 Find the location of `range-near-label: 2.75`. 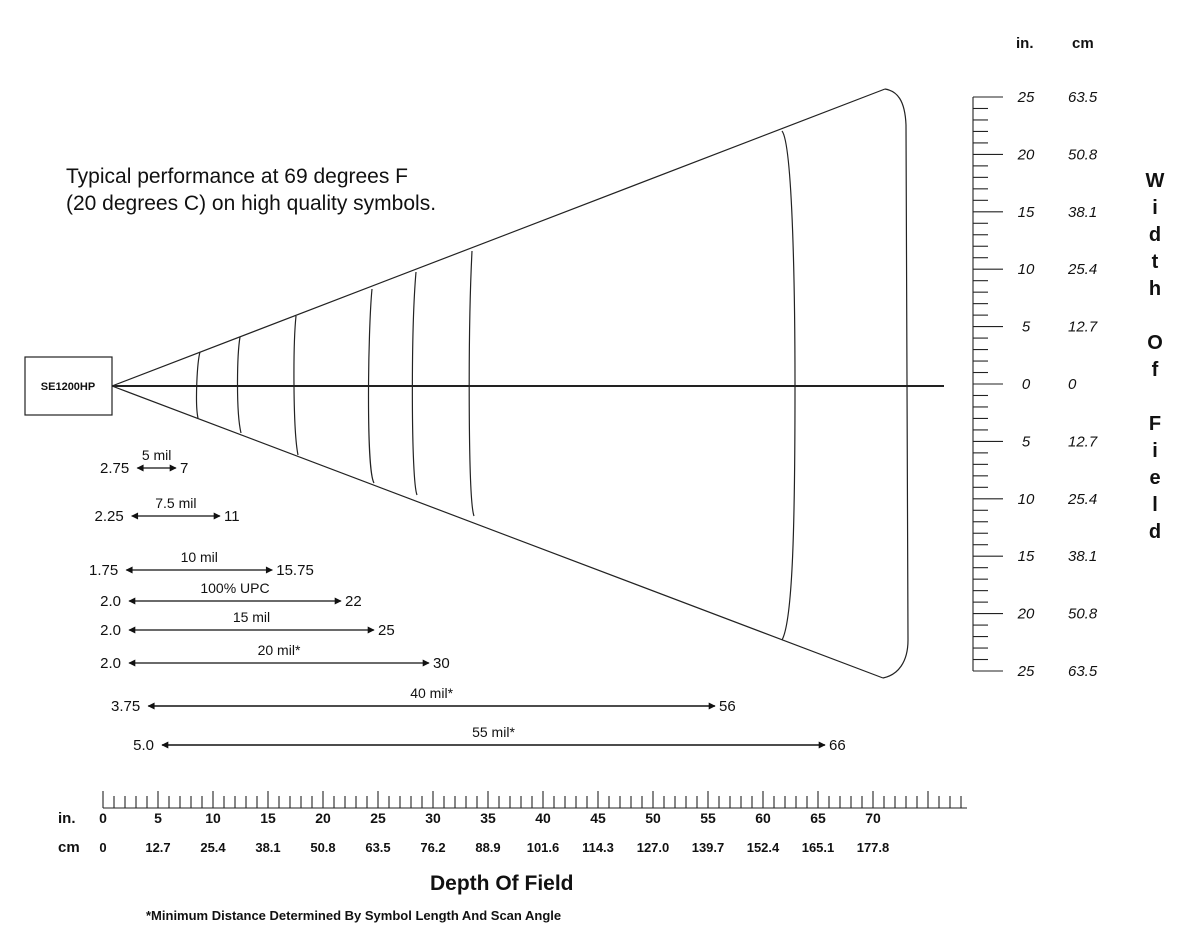

range-near-label: 2.75 is located at coordinates (114, 468).